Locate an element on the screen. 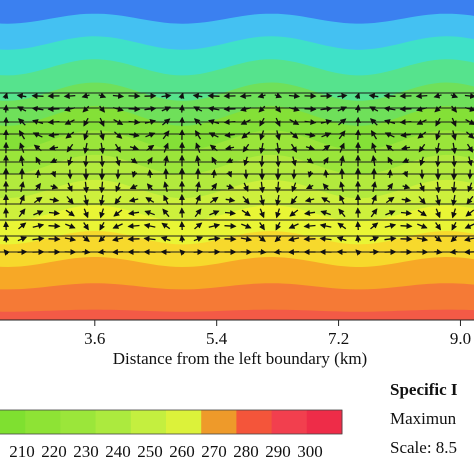  legend-info-title: Specific I is located at coordinates (424, 389).